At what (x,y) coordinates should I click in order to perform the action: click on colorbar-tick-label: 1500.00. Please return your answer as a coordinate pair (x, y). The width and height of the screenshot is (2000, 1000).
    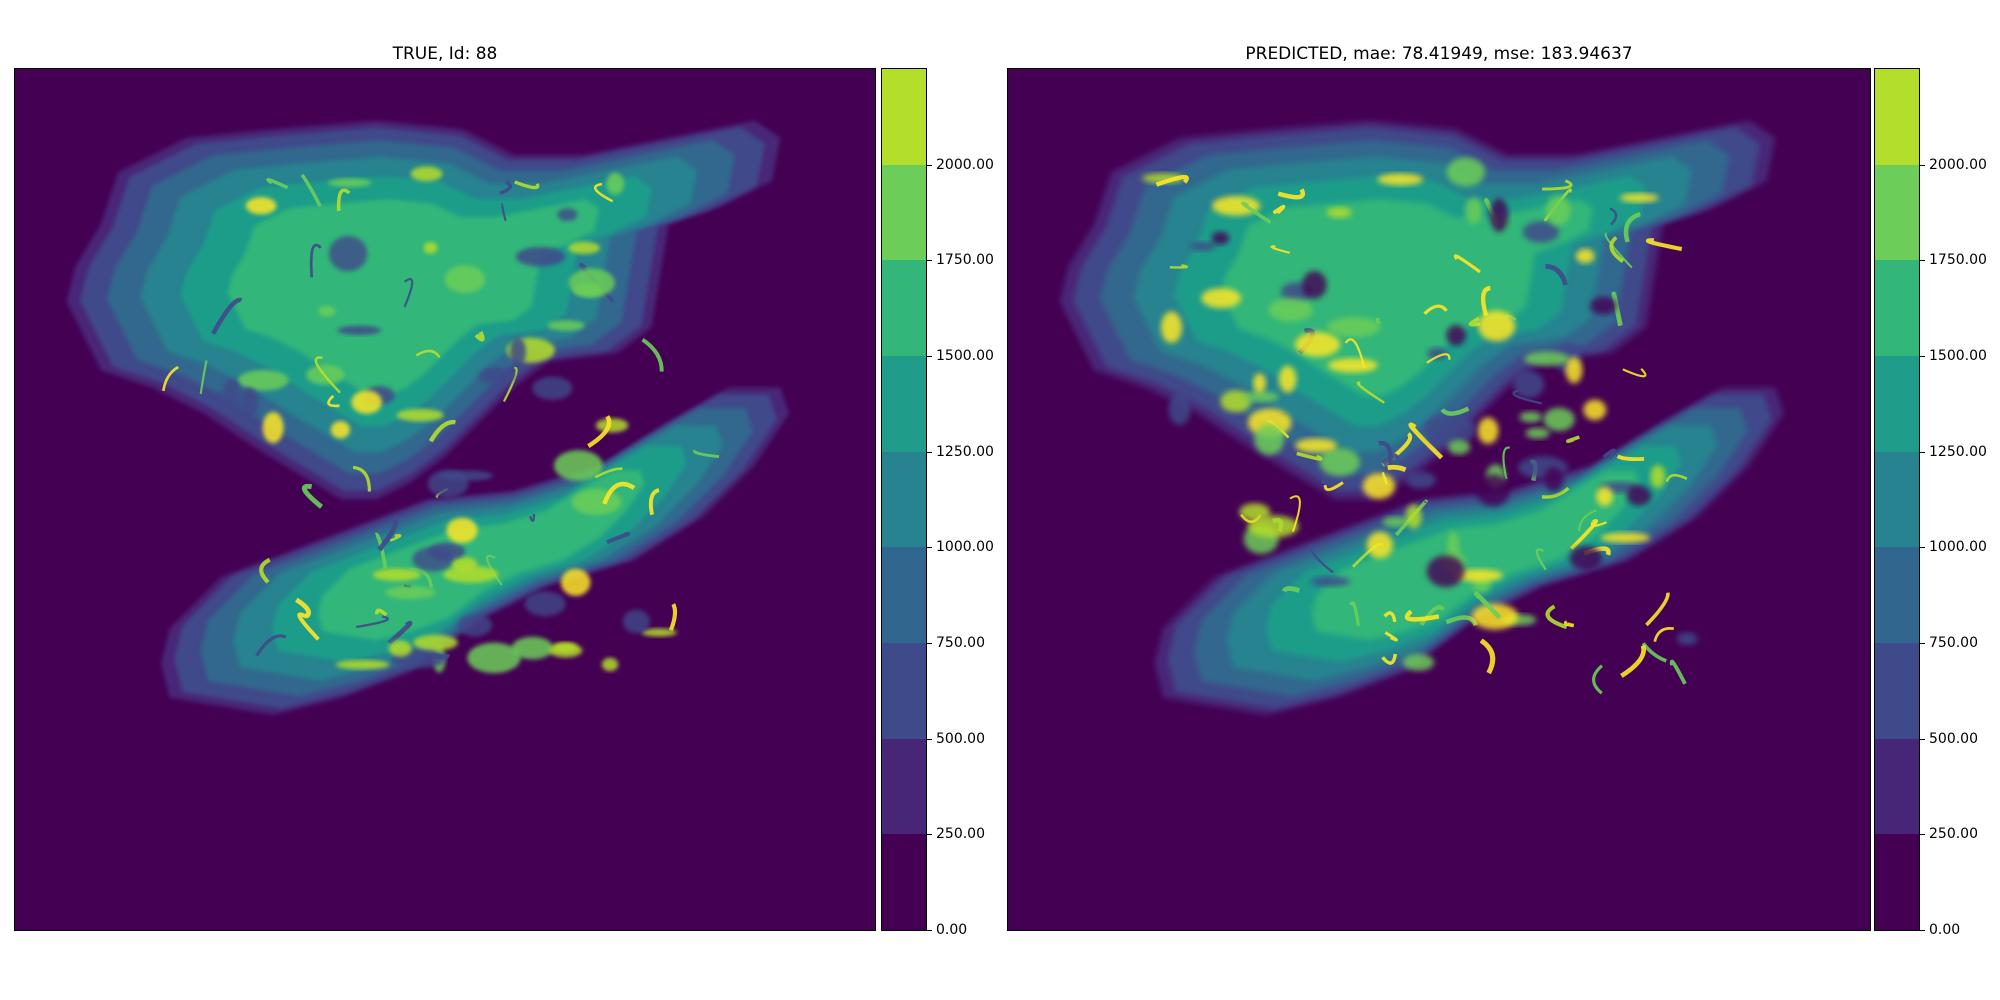
    Looking at the image, I should click on (1958, 356).